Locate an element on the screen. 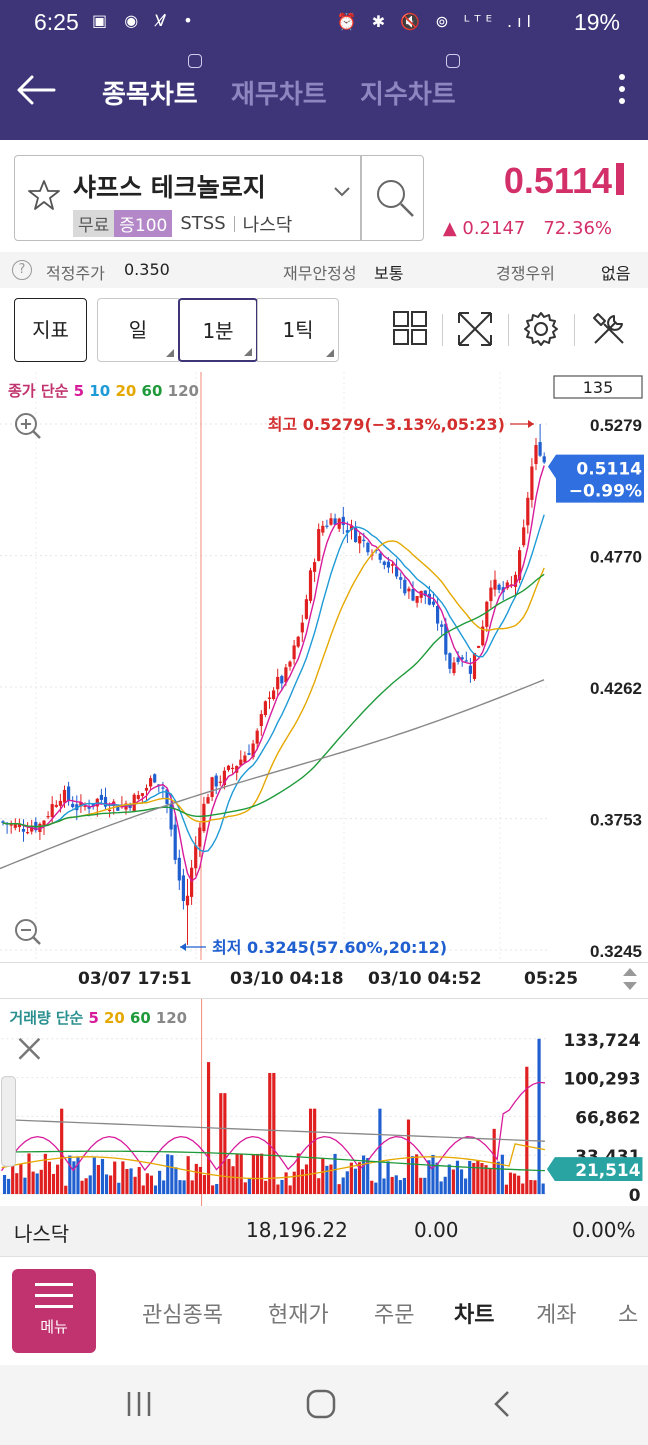 The image size is (648, 1445). recent-apps-icon is located at coordinates (139, 1404).